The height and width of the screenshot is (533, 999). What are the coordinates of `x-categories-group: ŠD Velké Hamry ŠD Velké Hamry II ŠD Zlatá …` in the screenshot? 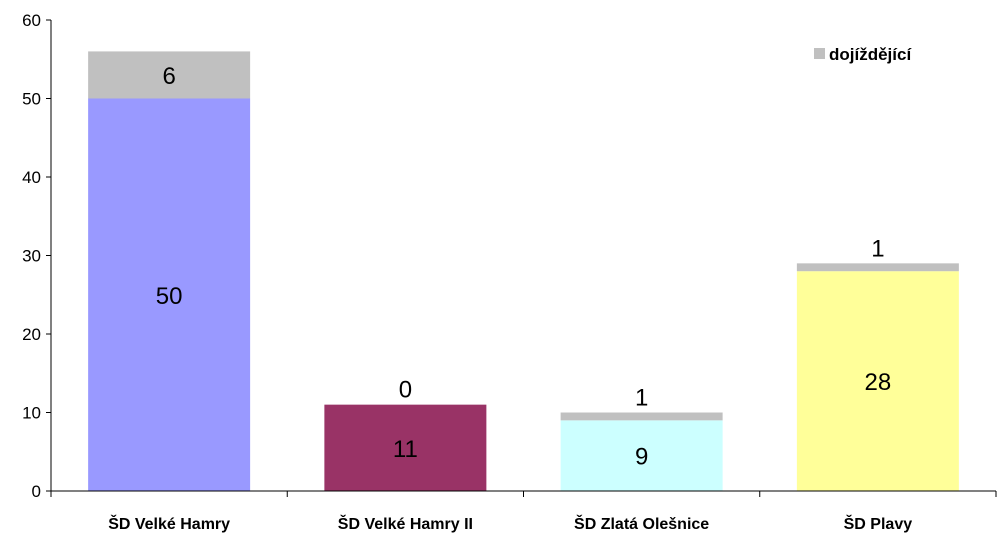 It's located at (523, 512).